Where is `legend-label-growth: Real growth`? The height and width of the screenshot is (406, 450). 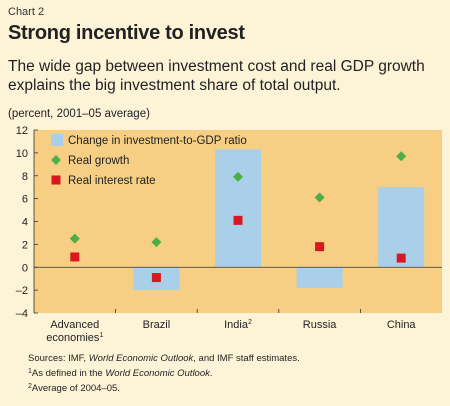 legend-label-growth: Real growth is located at coordinates (98, 161).